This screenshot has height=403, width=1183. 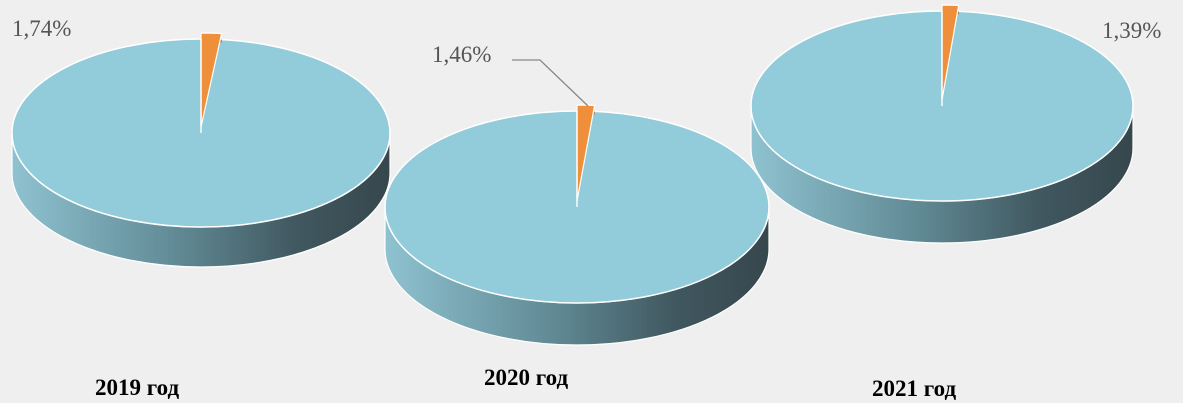 I want to click on data-label-2020: 1,46%, so click(x=461, y=54).